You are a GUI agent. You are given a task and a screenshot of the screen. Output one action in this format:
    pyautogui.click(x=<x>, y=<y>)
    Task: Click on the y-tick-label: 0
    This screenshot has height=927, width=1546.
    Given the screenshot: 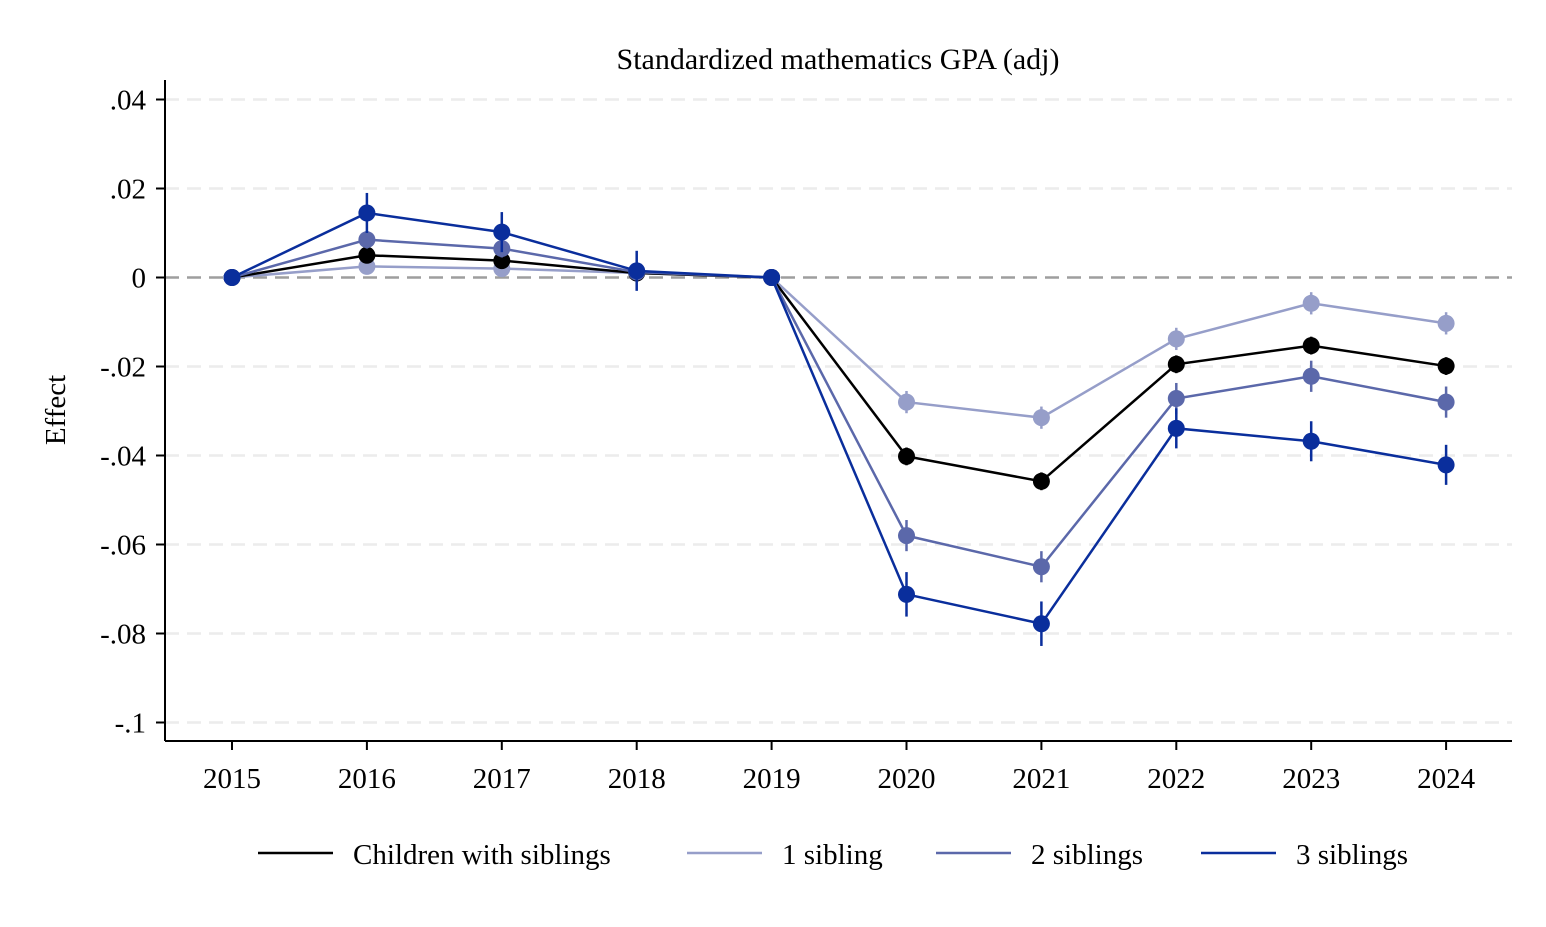 What is the action you would take?
    pyautogui.click(x=139, y=279)
    